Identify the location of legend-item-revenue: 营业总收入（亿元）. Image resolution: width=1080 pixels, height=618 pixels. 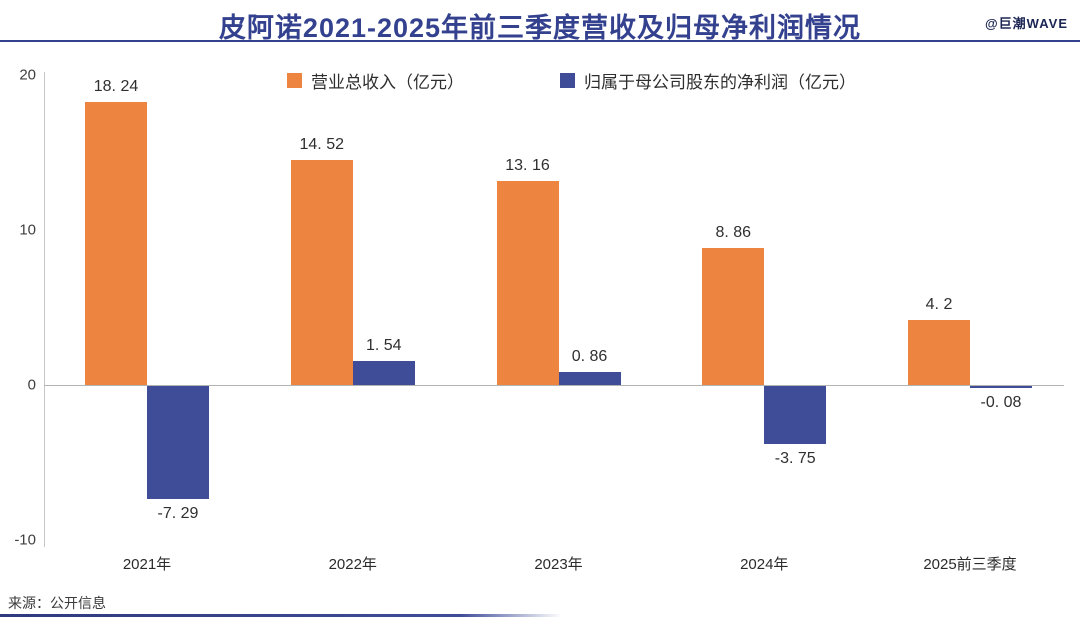
(375, 80).